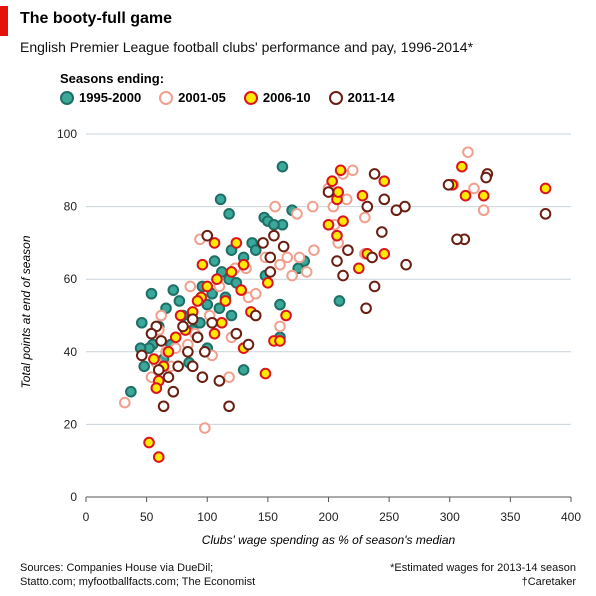 The image size is (596, 596). What do you see at coordinates (286, 97) in the screenshot?
I see `legend-label: 2006-10` at bounding box center [286, 97].